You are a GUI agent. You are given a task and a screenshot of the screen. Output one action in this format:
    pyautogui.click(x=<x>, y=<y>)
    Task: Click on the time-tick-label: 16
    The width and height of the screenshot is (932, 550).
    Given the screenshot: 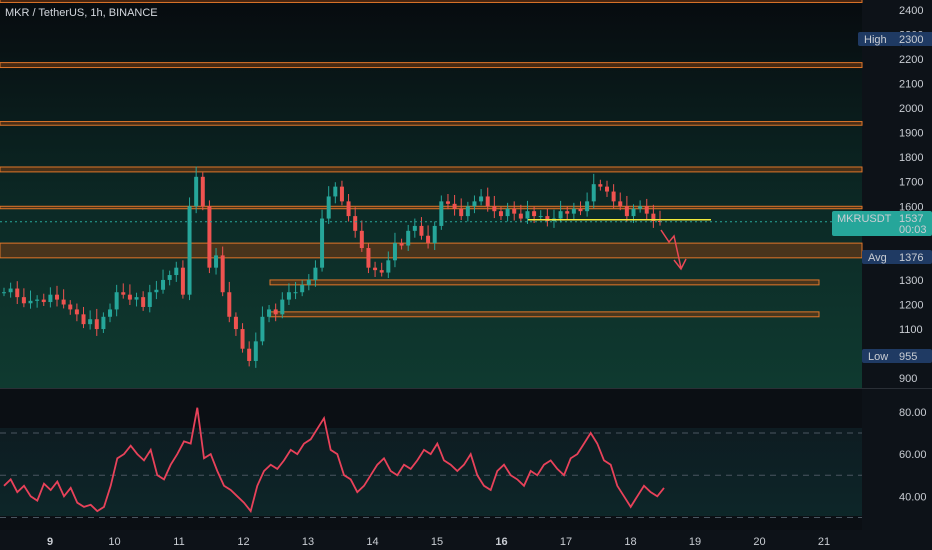 What is the action you would take?
    pyautogui.click(x=501, y=542)
    